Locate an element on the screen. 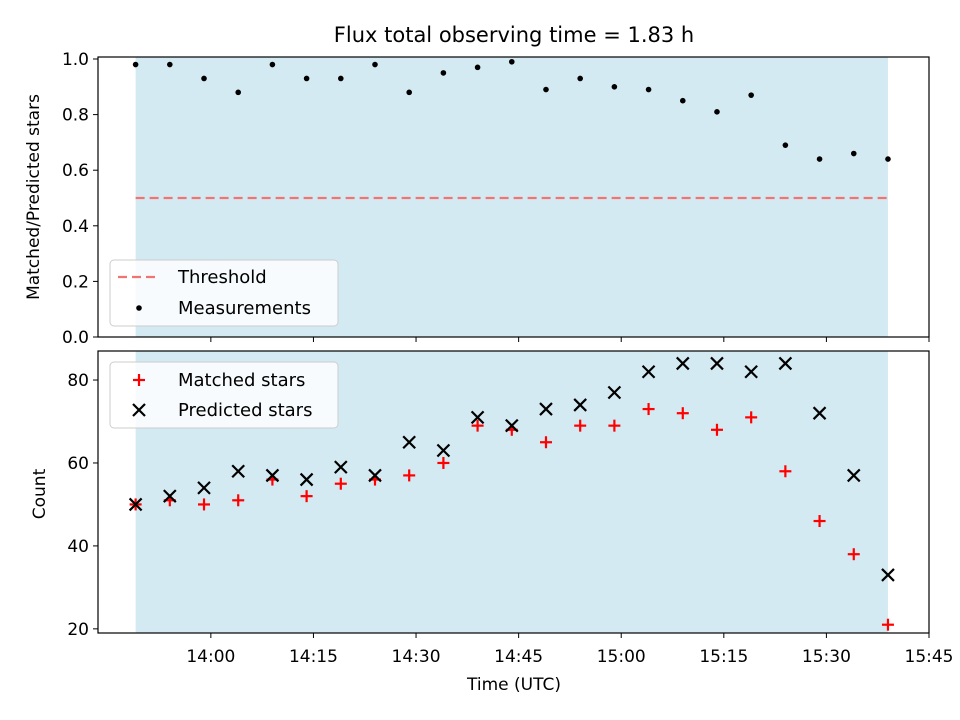 Image resolution: width=960 pixels, height=720 pixels. count-y-axis: 20 40 60 80 is located at coordinates (82, 505).